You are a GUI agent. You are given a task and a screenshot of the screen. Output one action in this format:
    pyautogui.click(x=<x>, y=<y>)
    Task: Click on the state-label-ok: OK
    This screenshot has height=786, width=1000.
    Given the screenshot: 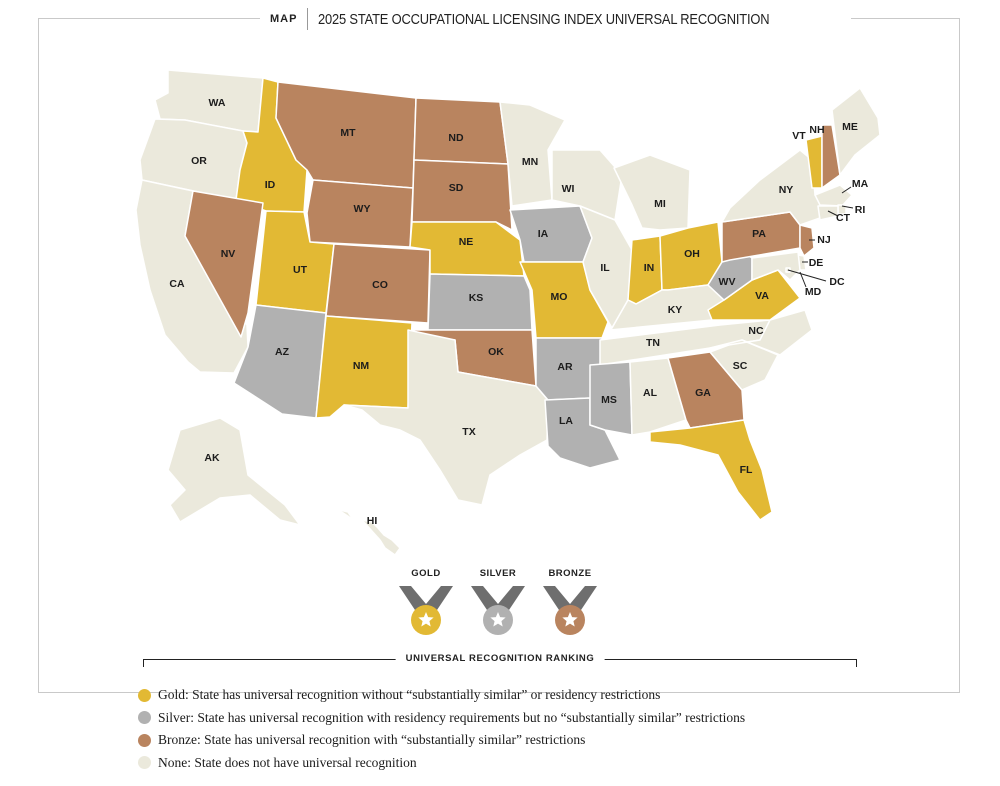 What is the action you would take?
    pyautogui.click(x=496, y=352)
    